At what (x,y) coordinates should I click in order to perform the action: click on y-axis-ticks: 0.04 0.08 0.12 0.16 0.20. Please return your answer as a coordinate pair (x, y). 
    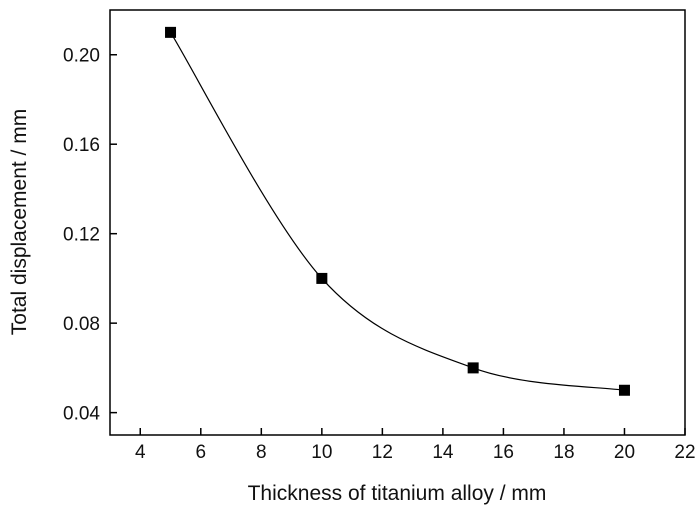
    Looking at the image, I should click on (90, 235).